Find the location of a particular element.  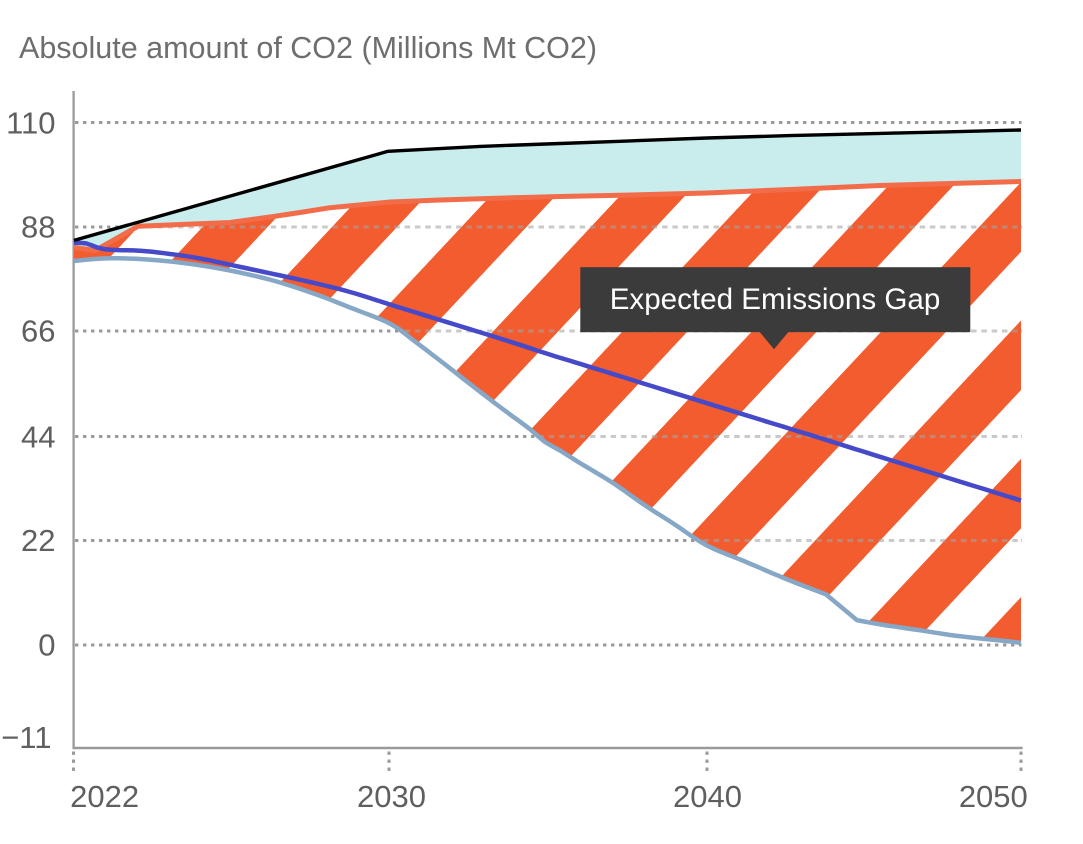

svg-text: 88 is located at coordinates (38, 227).